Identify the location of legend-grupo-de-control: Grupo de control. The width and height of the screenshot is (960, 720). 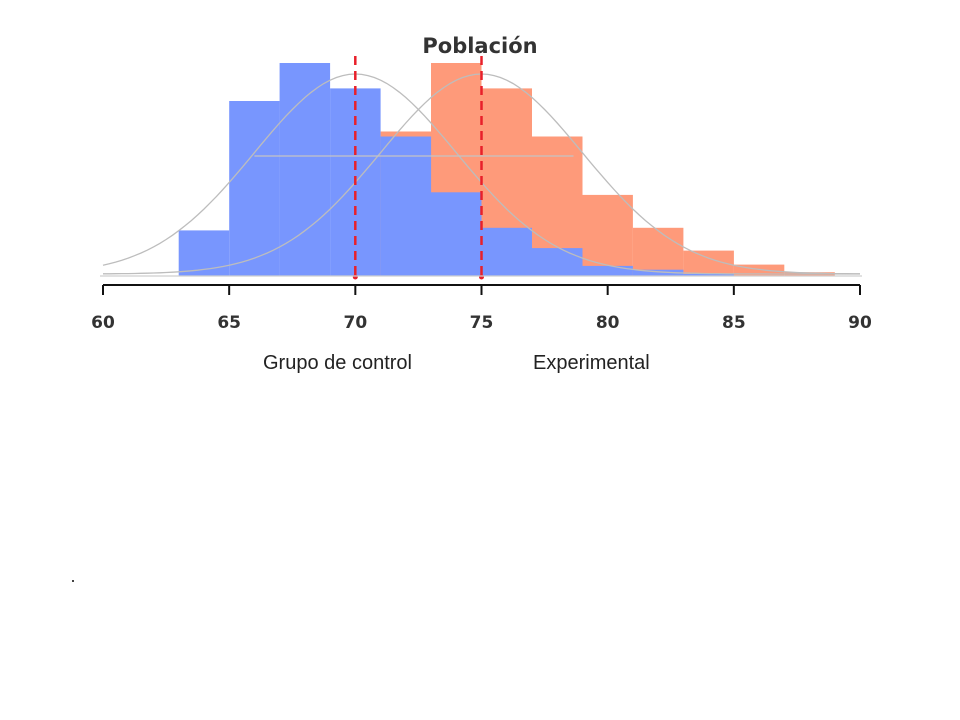
(337, 363).